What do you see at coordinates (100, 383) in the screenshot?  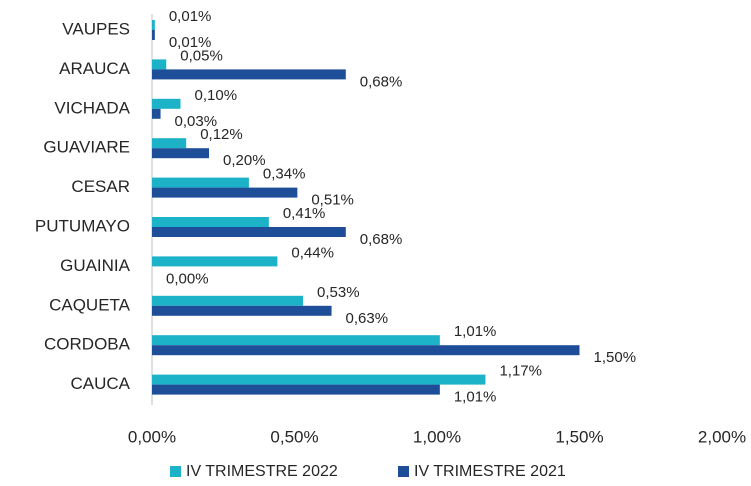 I see `category-label: CAUCA` at bounding box center [100, 383].